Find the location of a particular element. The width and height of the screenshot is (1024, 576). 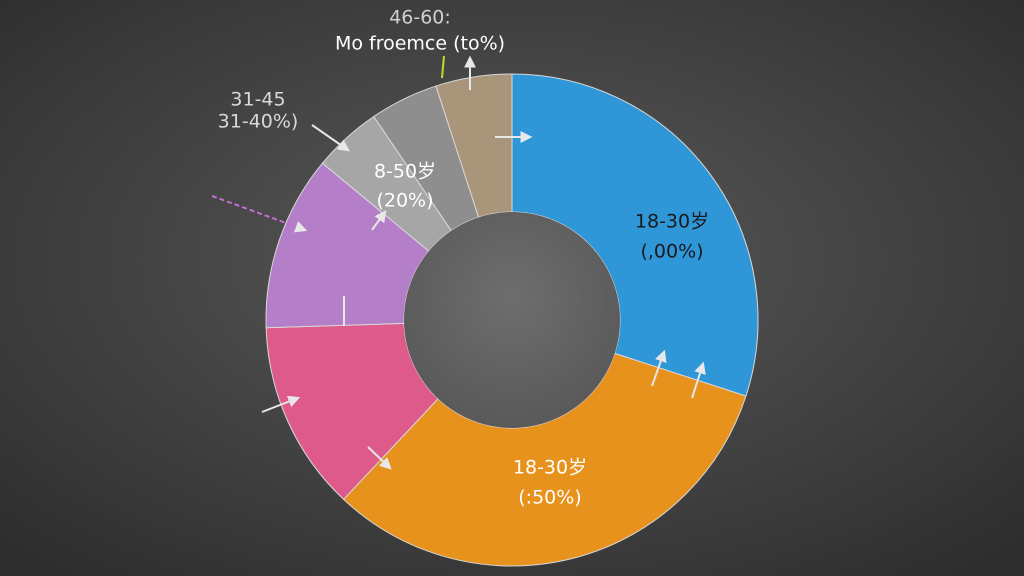

annotation: 46-60: is located at coordinates (420, 18).